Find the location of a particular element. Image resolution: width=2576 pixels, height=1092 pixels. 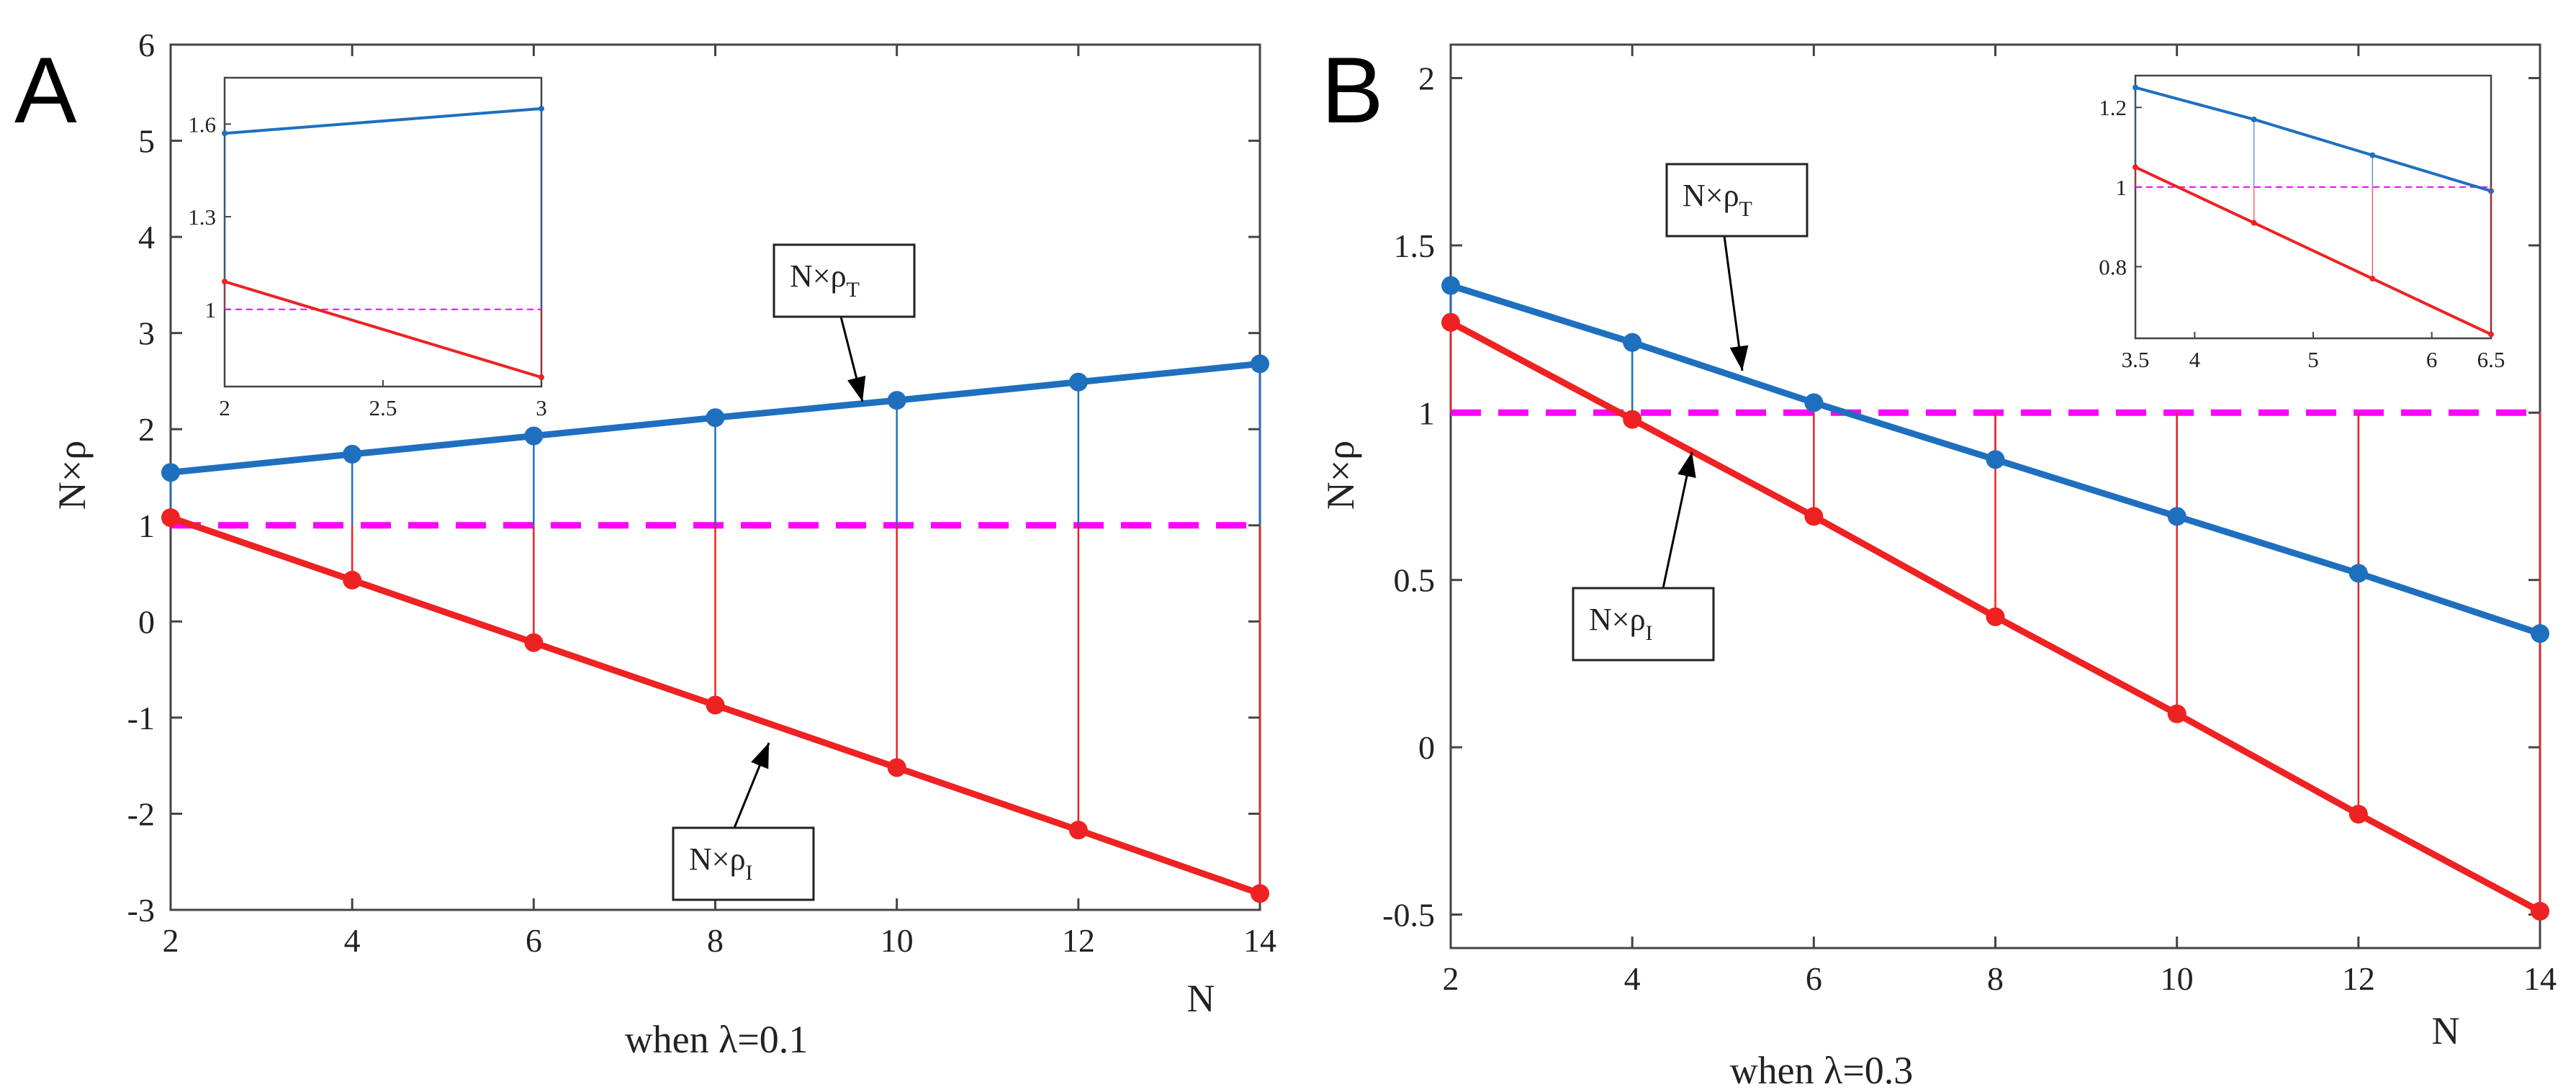

inset-line-red is located at coordinates (2313, 251).